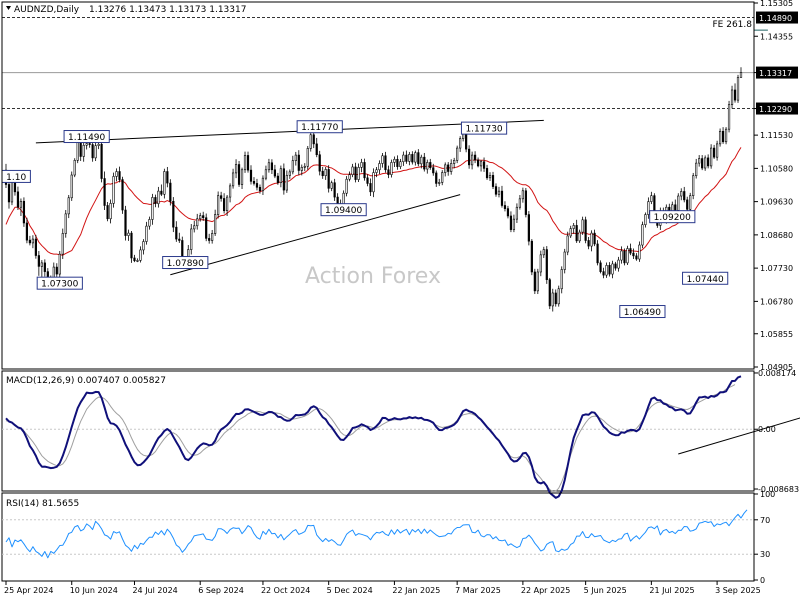  What do you see at coordinates (776, 431) in the screenshot?
I see `macd-axis: 0.008174 0.00 -0.008683` at bounding box center [776, 431].